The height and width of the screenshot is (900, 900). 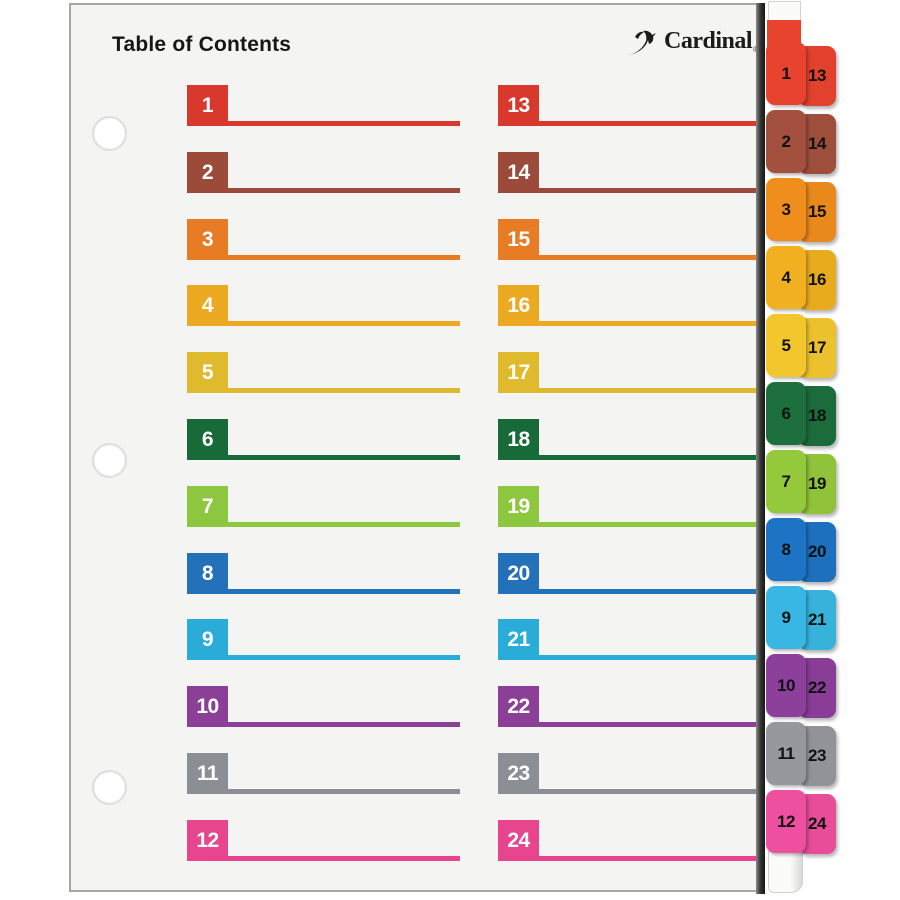 What do you see at coordinates (784, 15) in the screenshot?
I see `sheet-edge-top` at bounding box center [784, 15].